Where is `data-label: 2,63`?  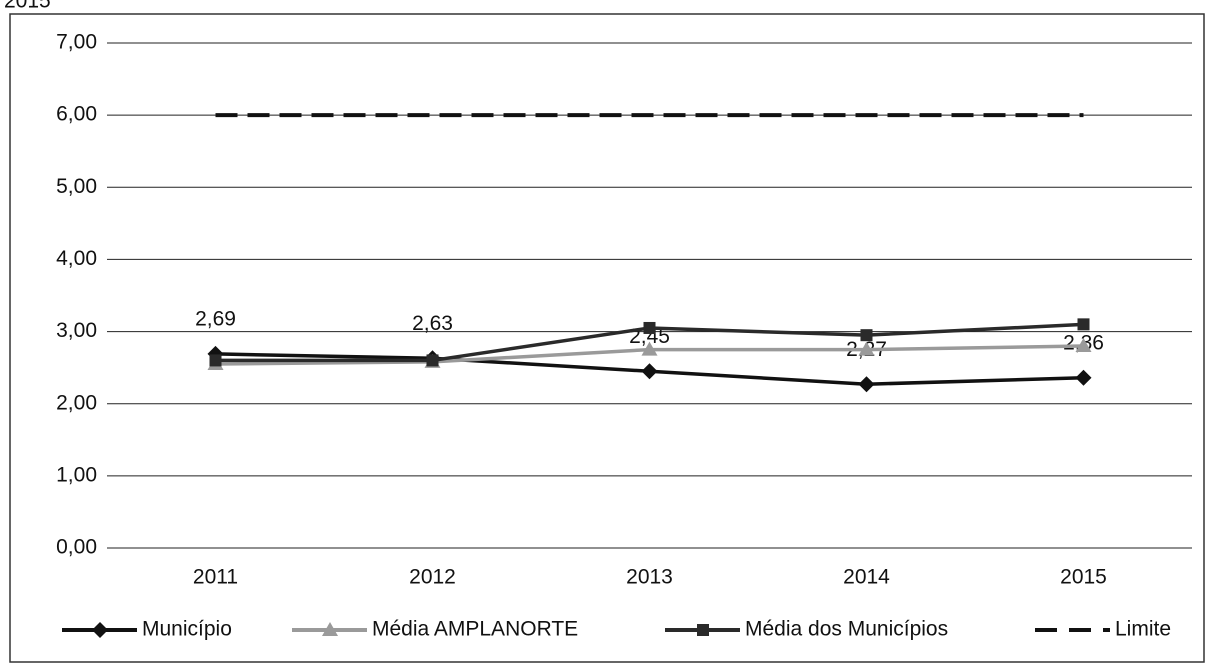 data-label: 2,63 is located at coordinates (432, 323).